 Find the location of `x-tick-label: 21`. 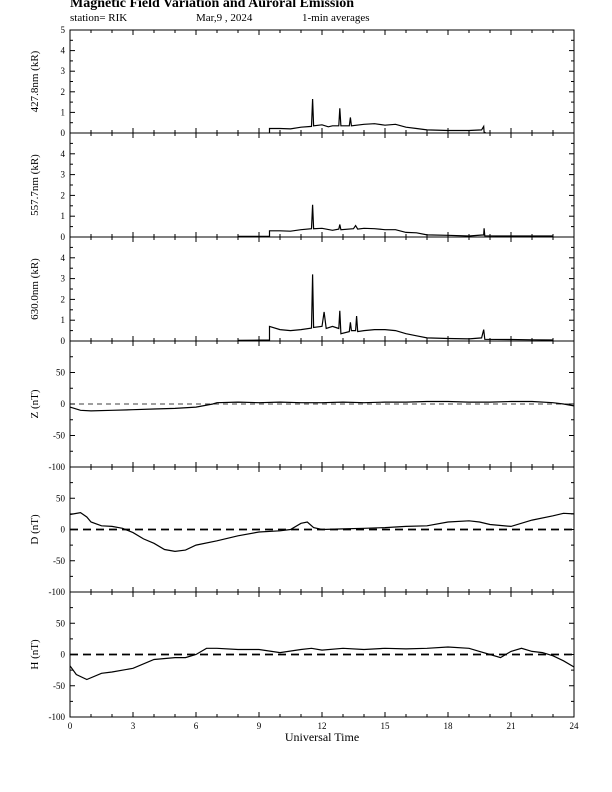

x-tick-label: 21 is located at coordinates (511, 726).